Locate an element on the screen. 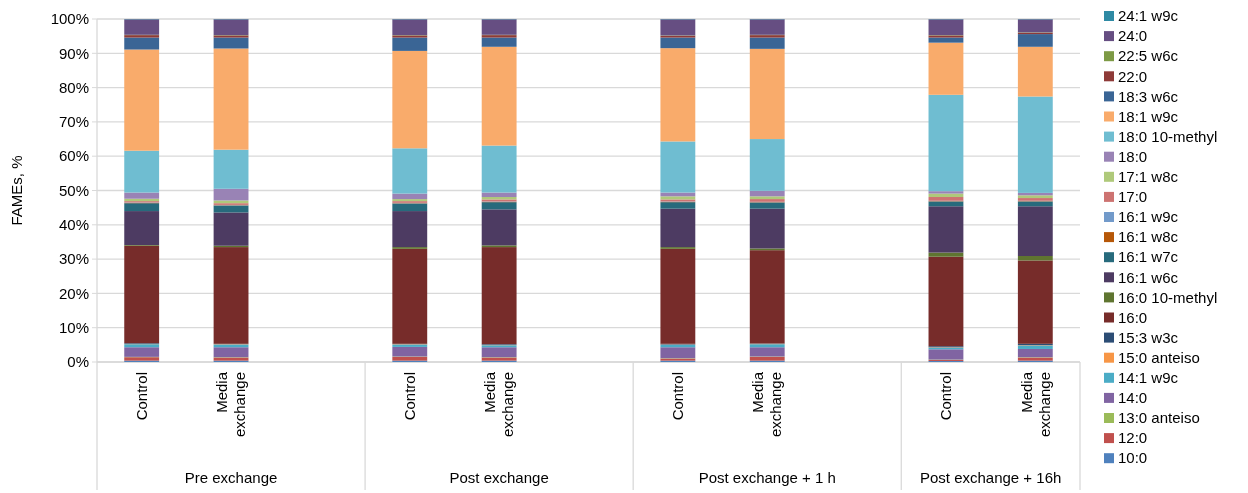 The height and width of the screenshot is (493, 1248). y-tick-label: 90% is located at coordinates (73, 53).